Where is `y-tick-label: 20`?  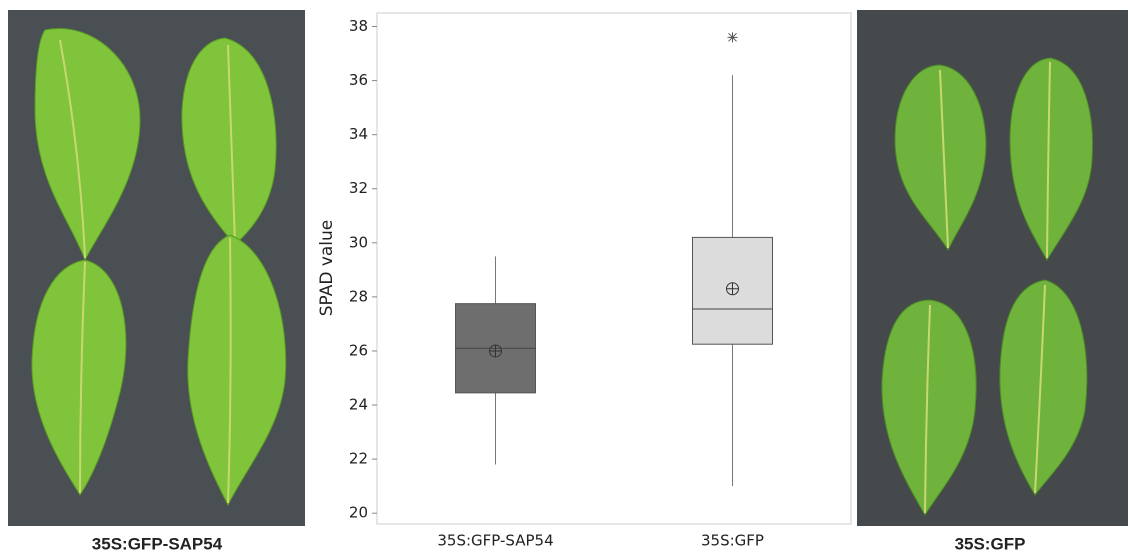 y-tick-label: 20 is located at coordinates (358, 513).